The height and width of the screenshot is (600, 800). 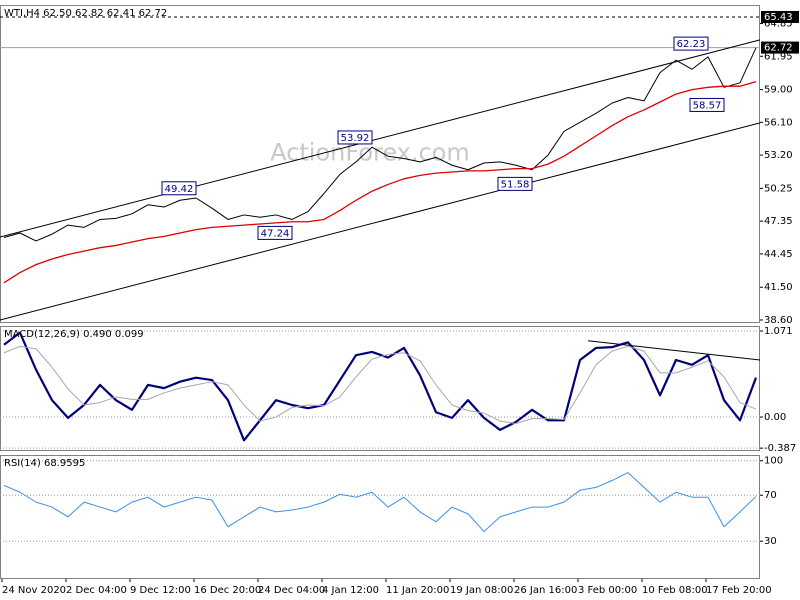 I want to click on price-level-label: 65.43, so click(x=778, y=17).